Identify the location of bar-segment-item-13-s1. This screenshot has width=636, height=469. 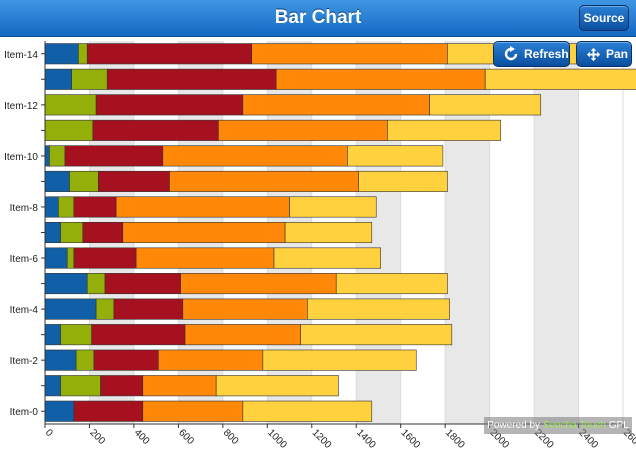
(89, 79).